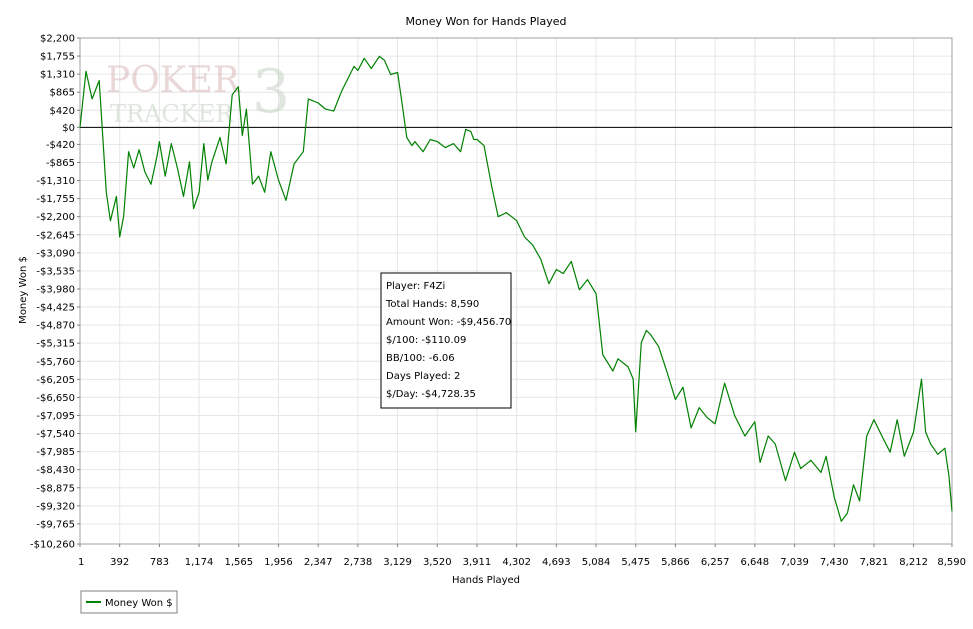 The height and width of the screenshot is (629, 973). I want to click on y-tick-label: -$6,205, so click(55, 380).